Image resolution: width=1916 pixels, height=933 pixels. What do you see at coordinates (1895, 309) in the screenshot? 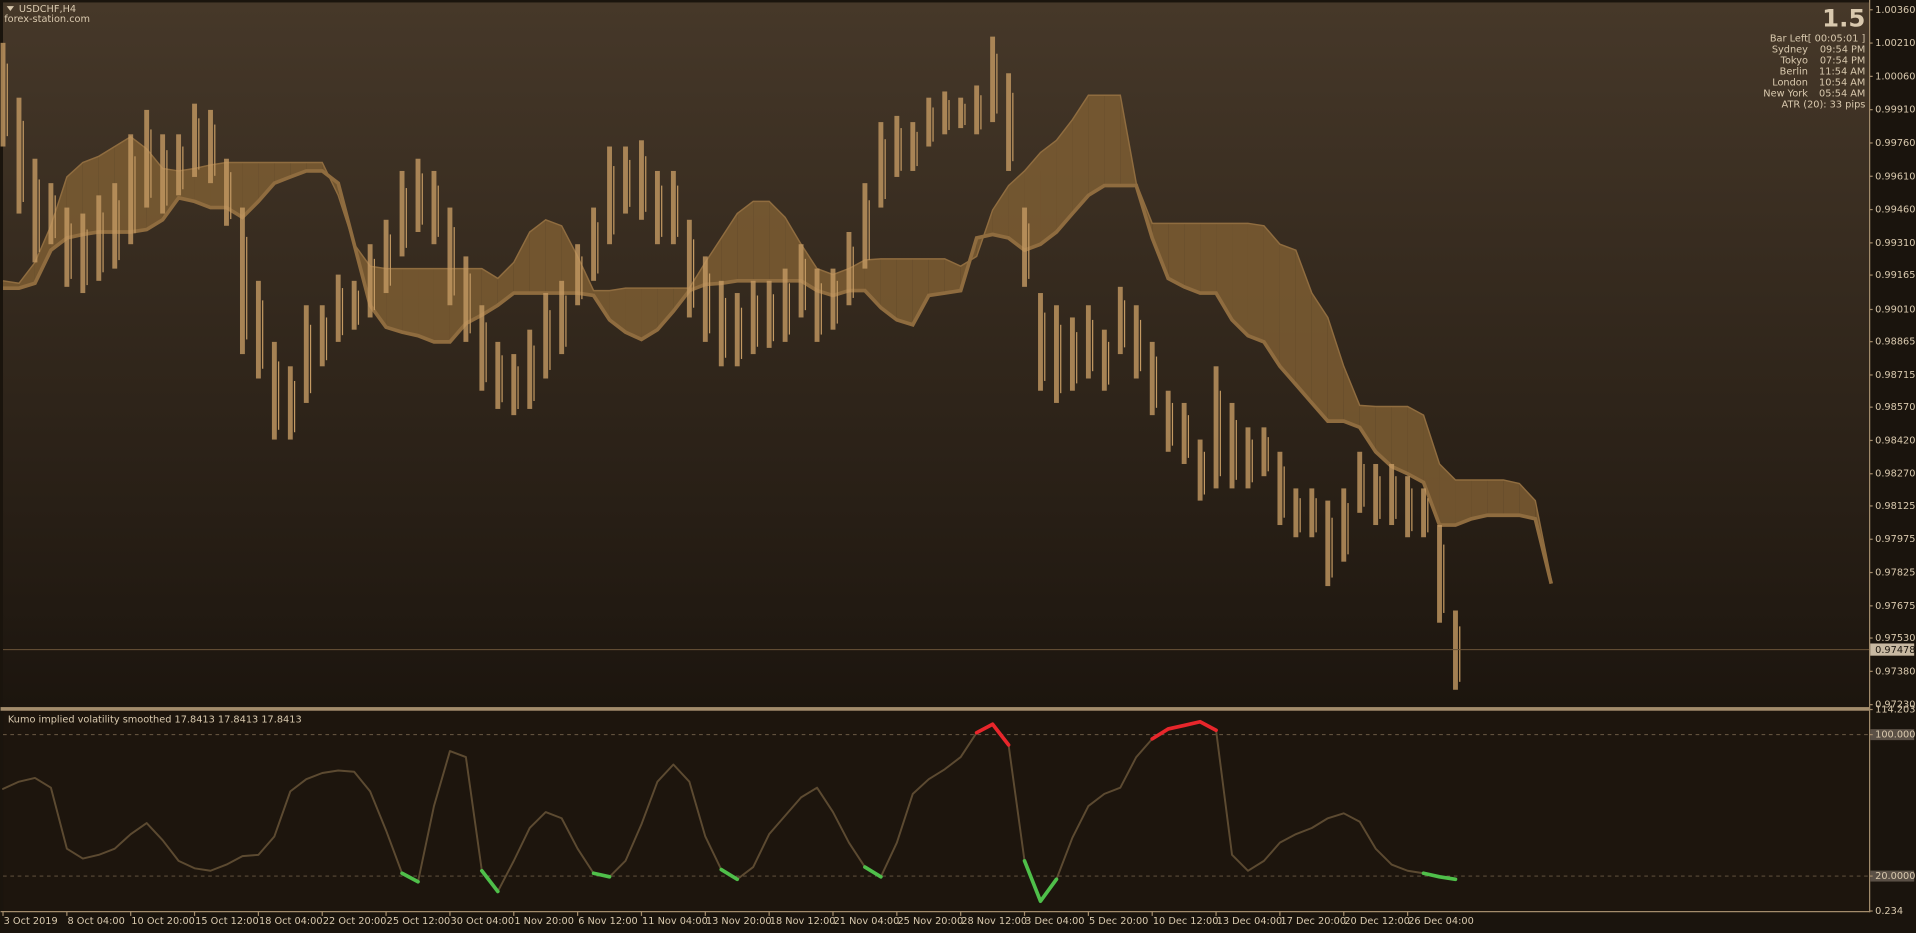
I see `y-tick-label: 0.99010` at bounding box center [1895, 309].